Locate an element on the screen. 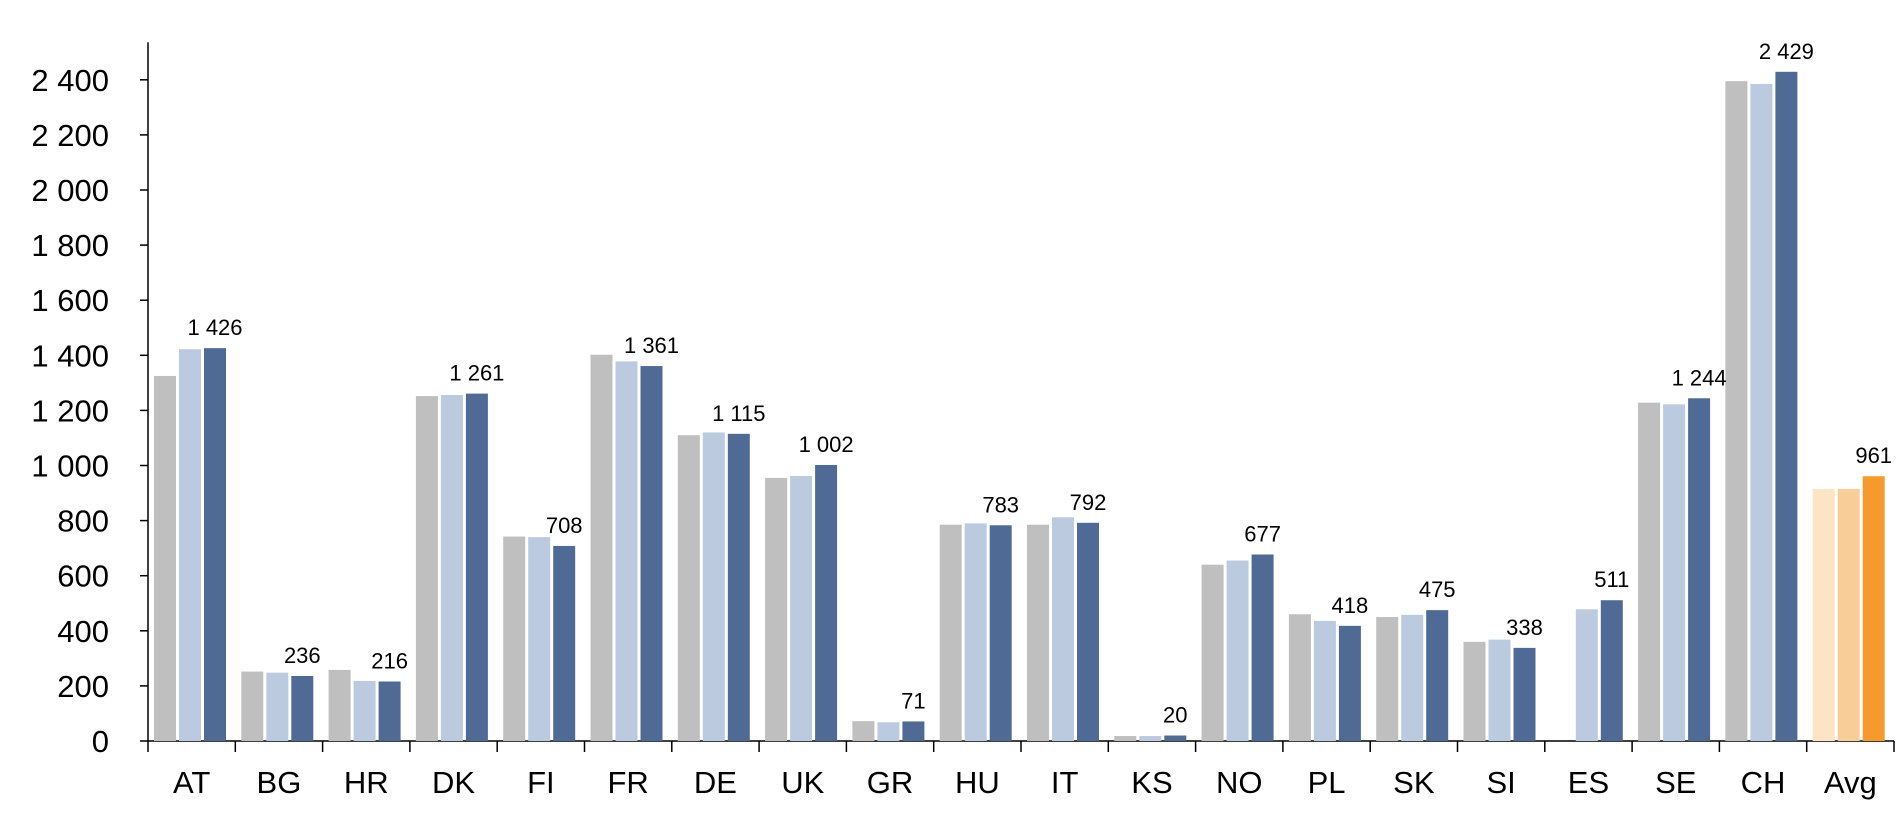  category-label: SI is located at coordinates (1501, 782).